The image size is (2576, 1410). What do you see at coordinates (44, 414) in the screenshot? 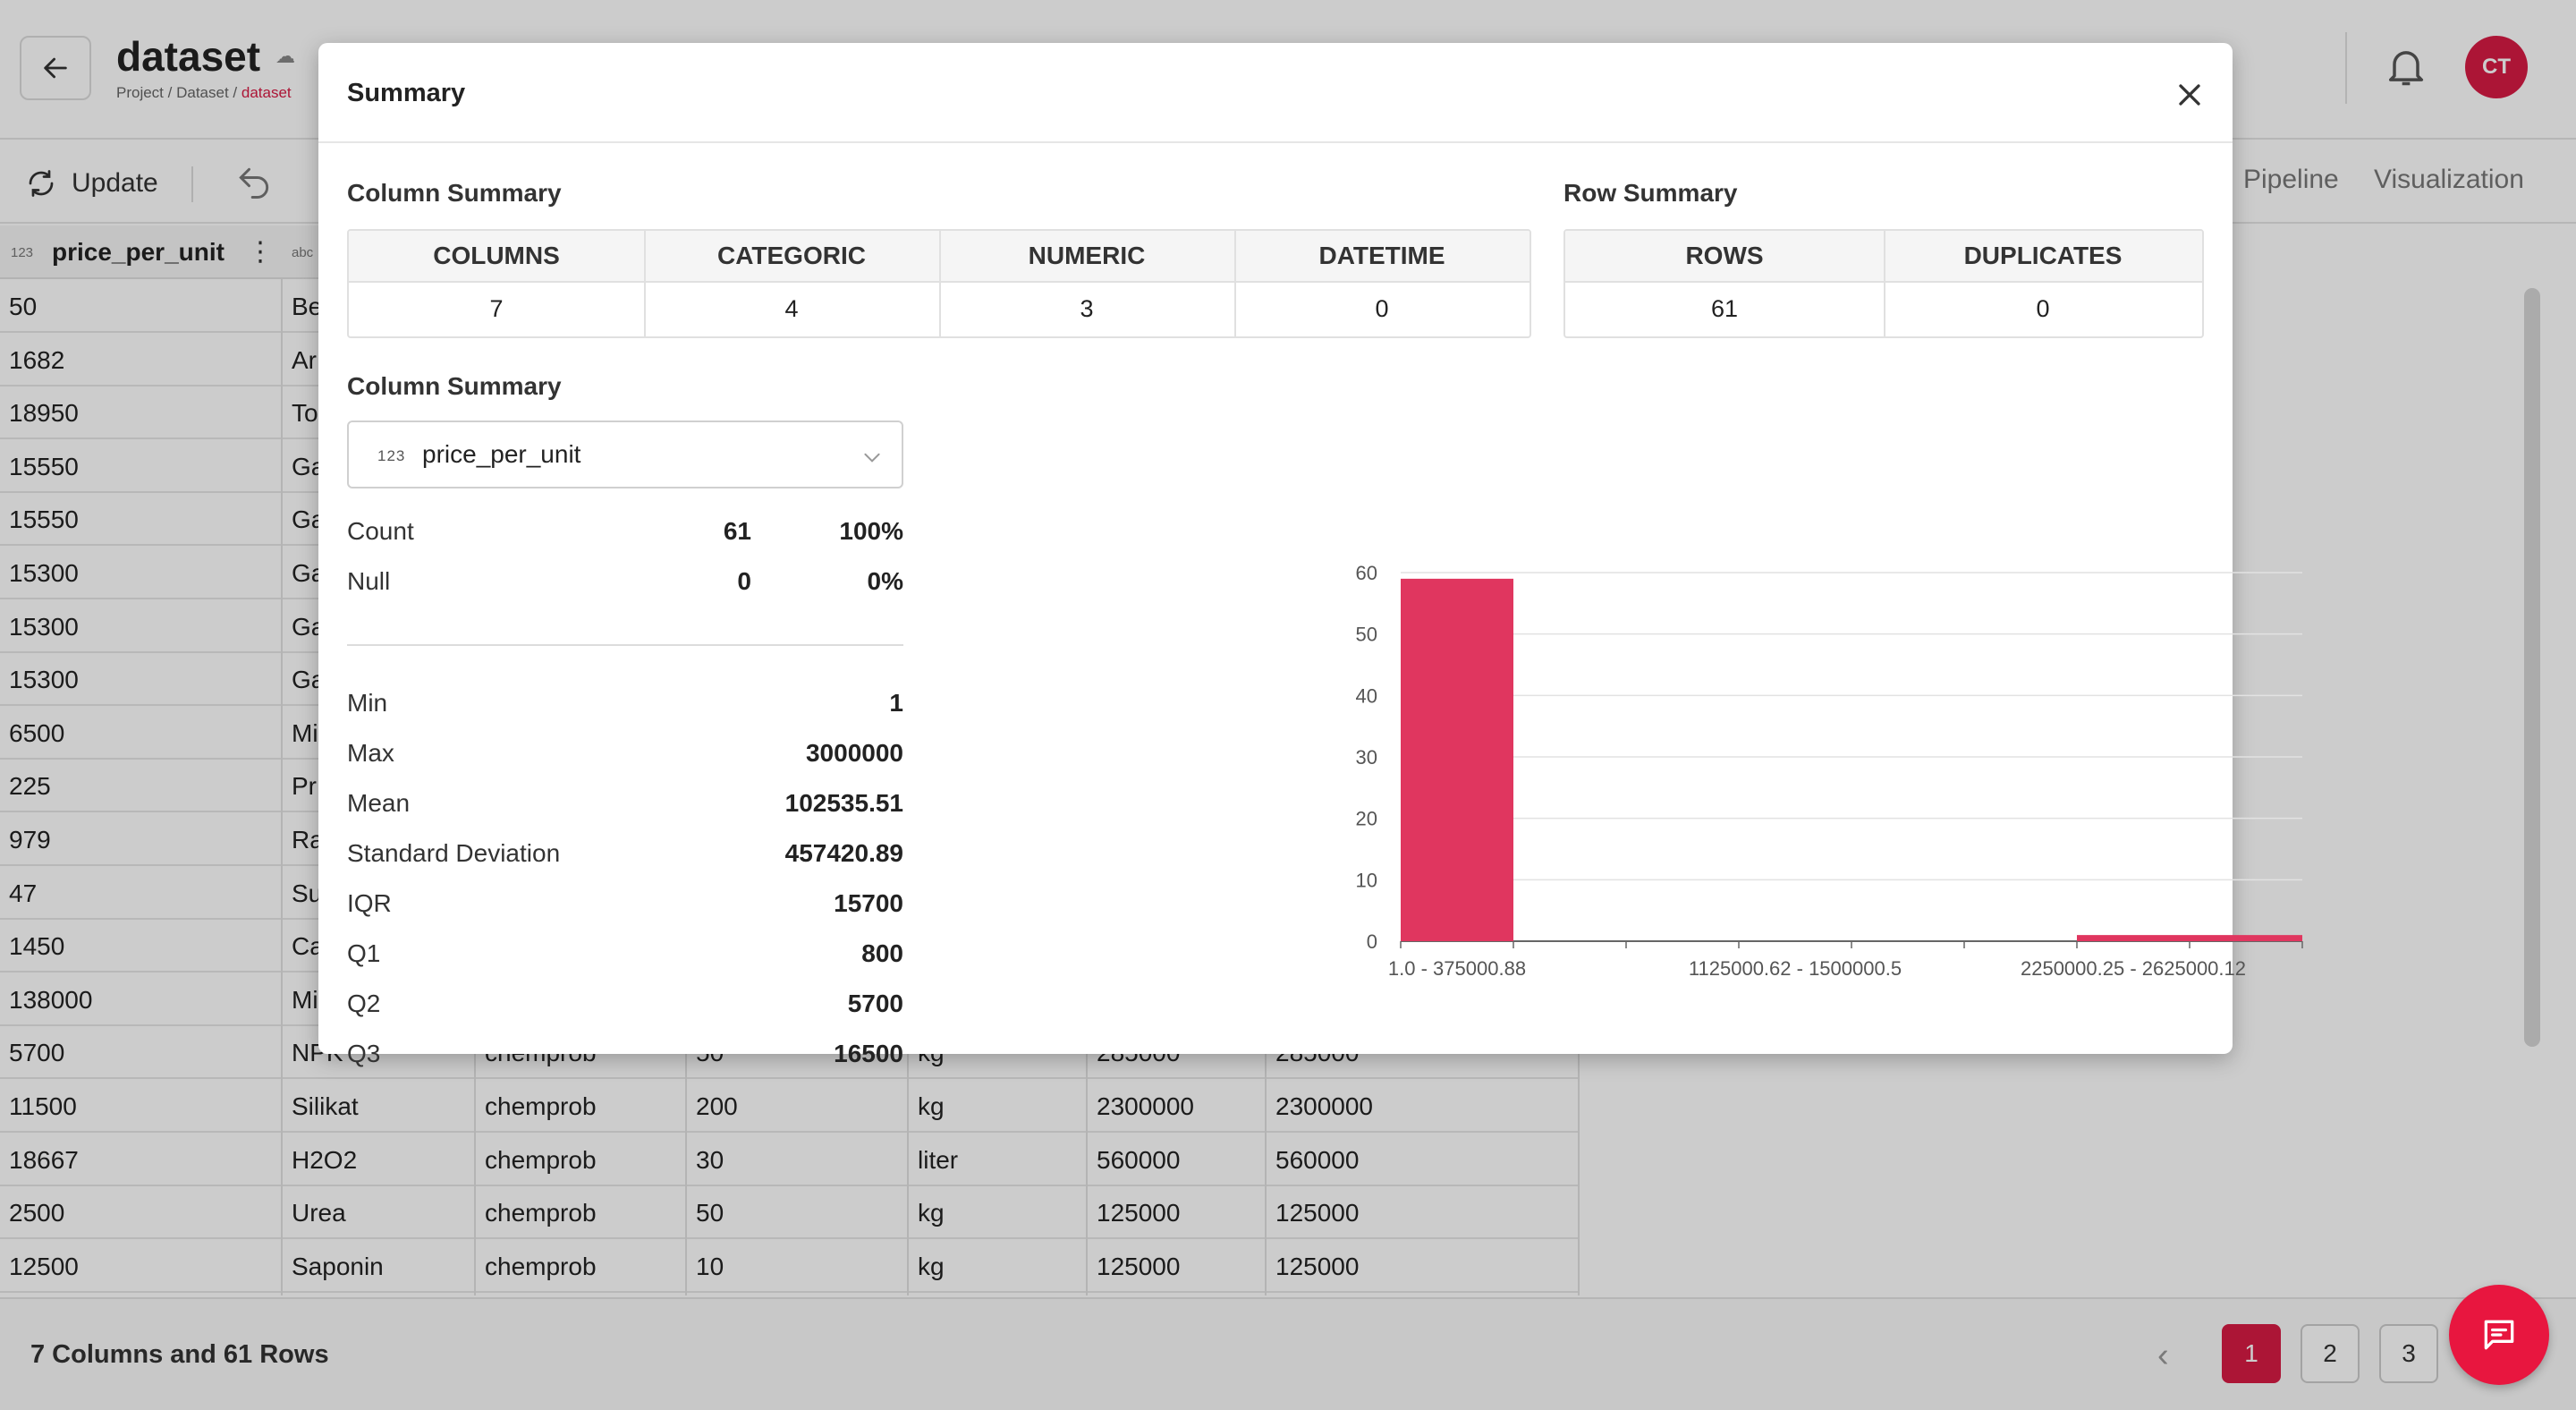
I see `table-cell: 18950` at bounding box center [44, 414].